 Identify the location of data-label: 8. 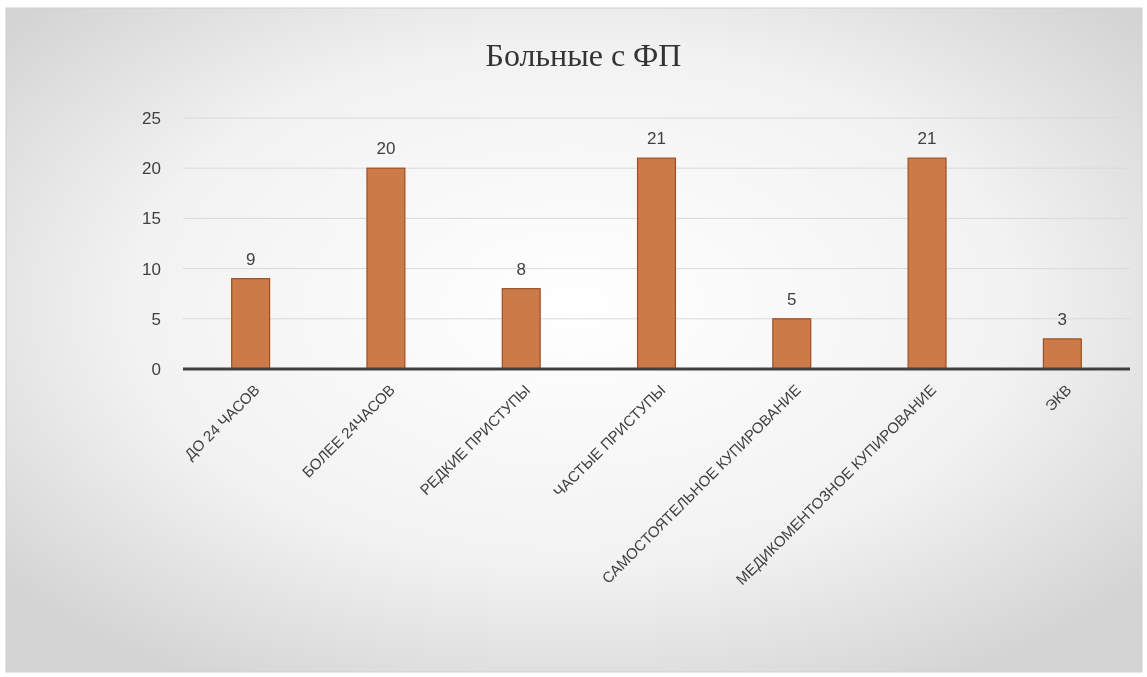
(521, 269).